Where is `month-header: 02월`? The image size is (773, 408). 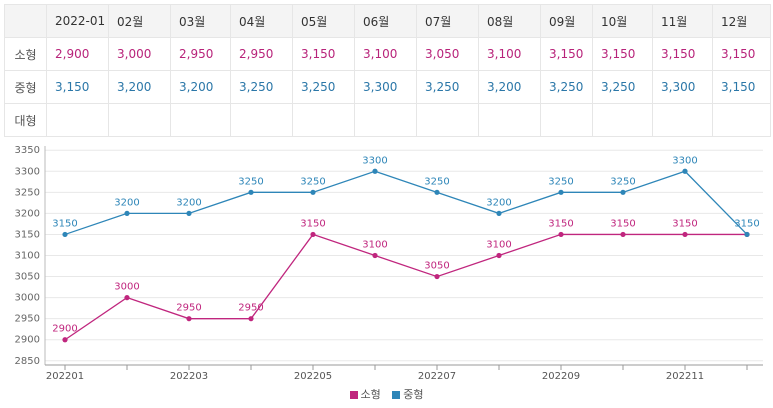
month-header: 02월 is located at coordinates (139, 21).